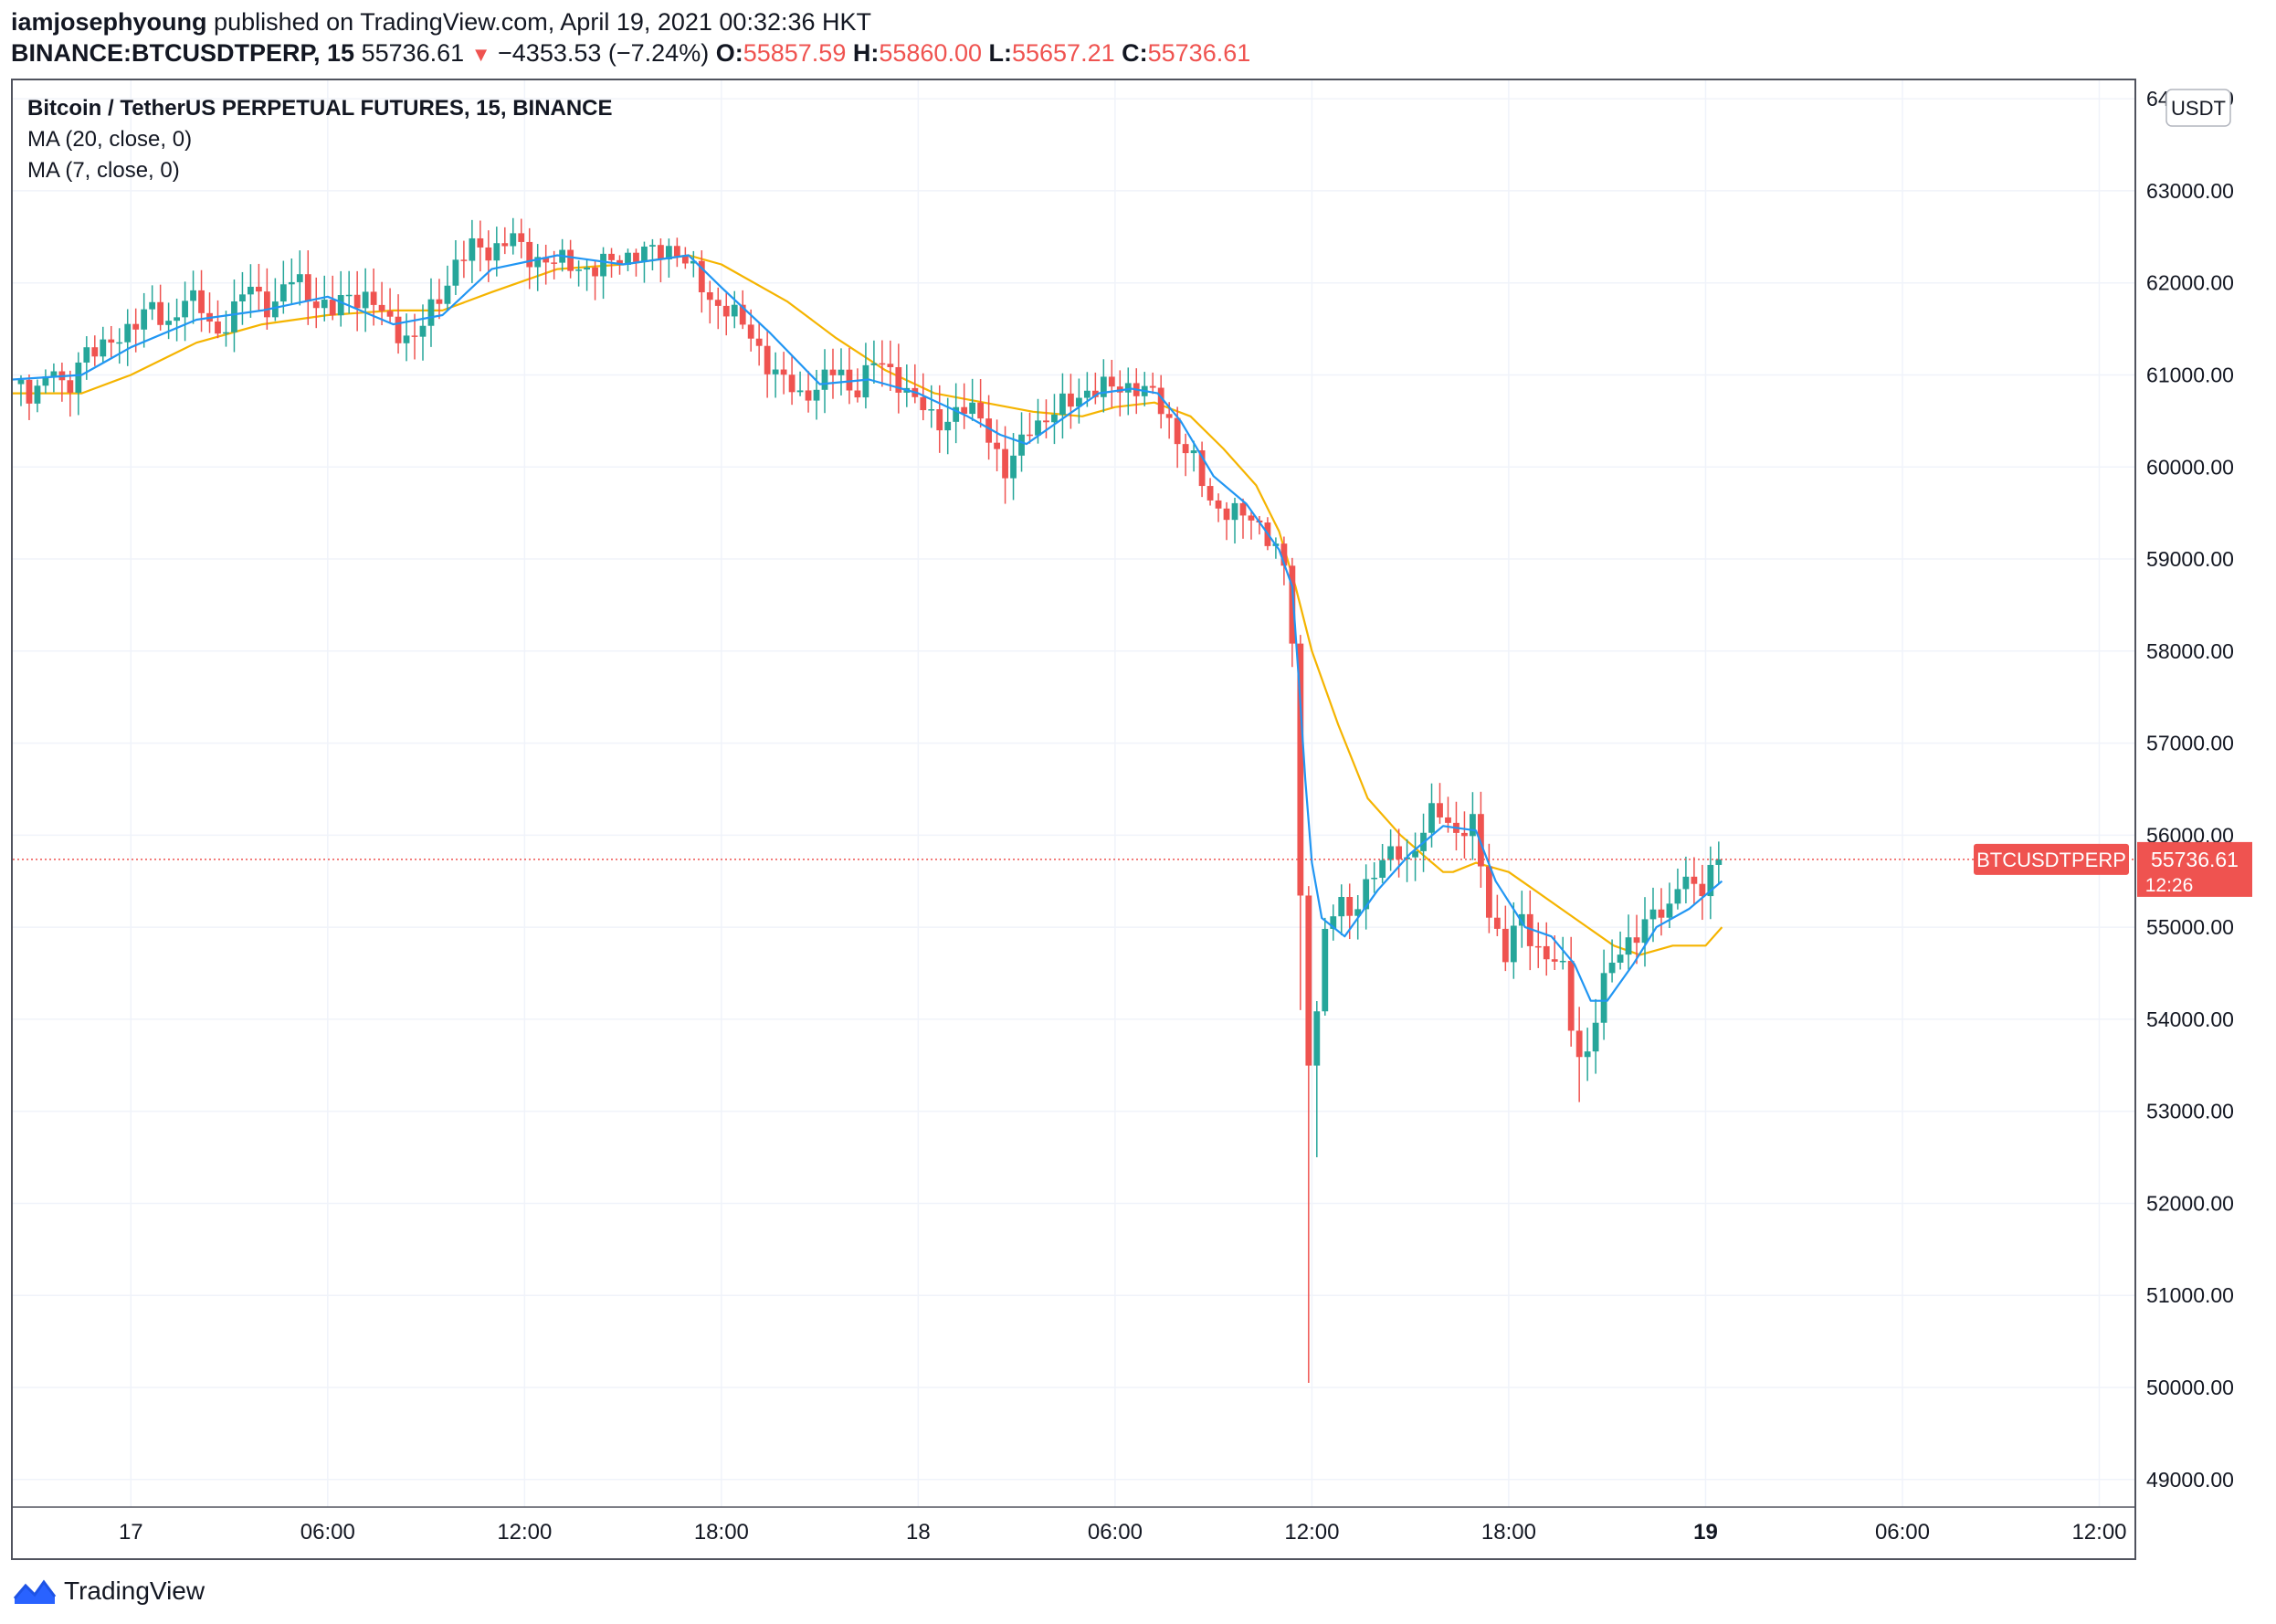 The height and width of the screenshot is (1624, 2276). I want to click on tradingview-logo: TradingView, so click(109, 1591).